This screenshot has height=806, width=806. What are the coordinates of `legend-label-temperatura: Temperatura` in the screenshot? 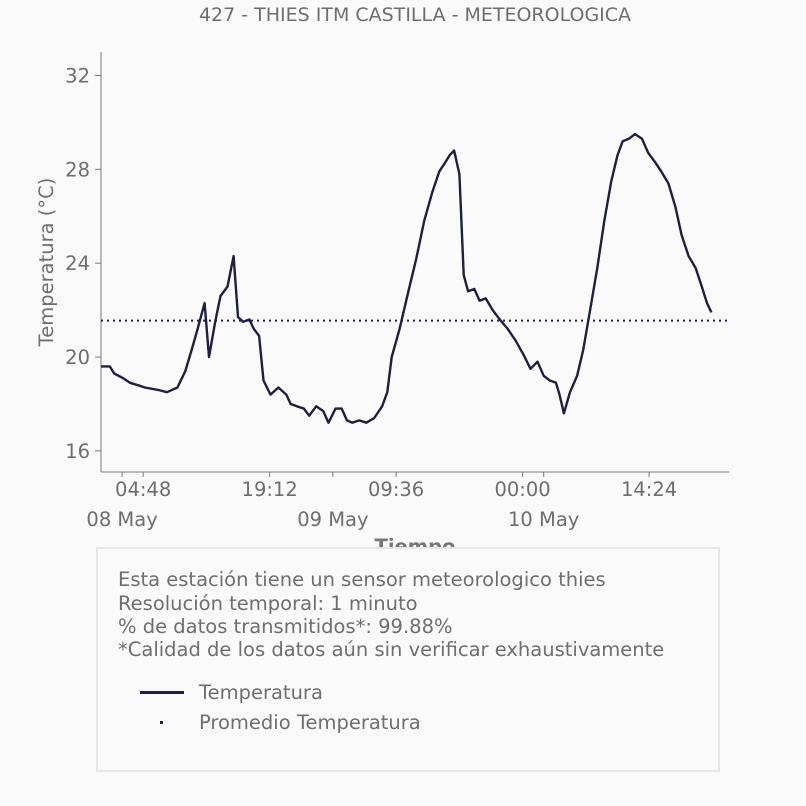 It's located at (261, 692).